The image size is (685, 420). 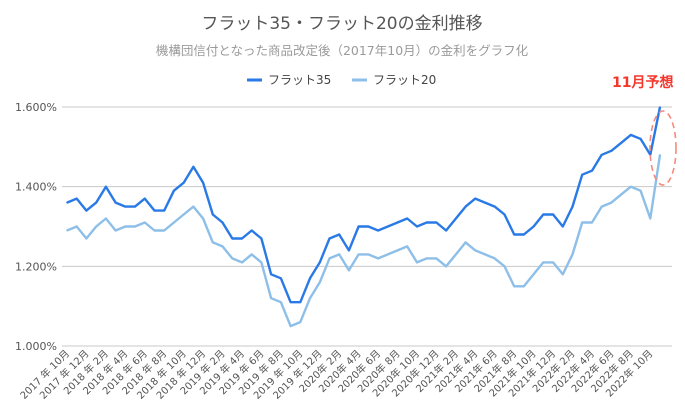 What do you see at coordinates (342, 50) in the screenshot?
I see `chart-subtitle: 機構団信付となった商品改定後（2017年10月）の金利をグラフ化` at bounding box center [342, 50].